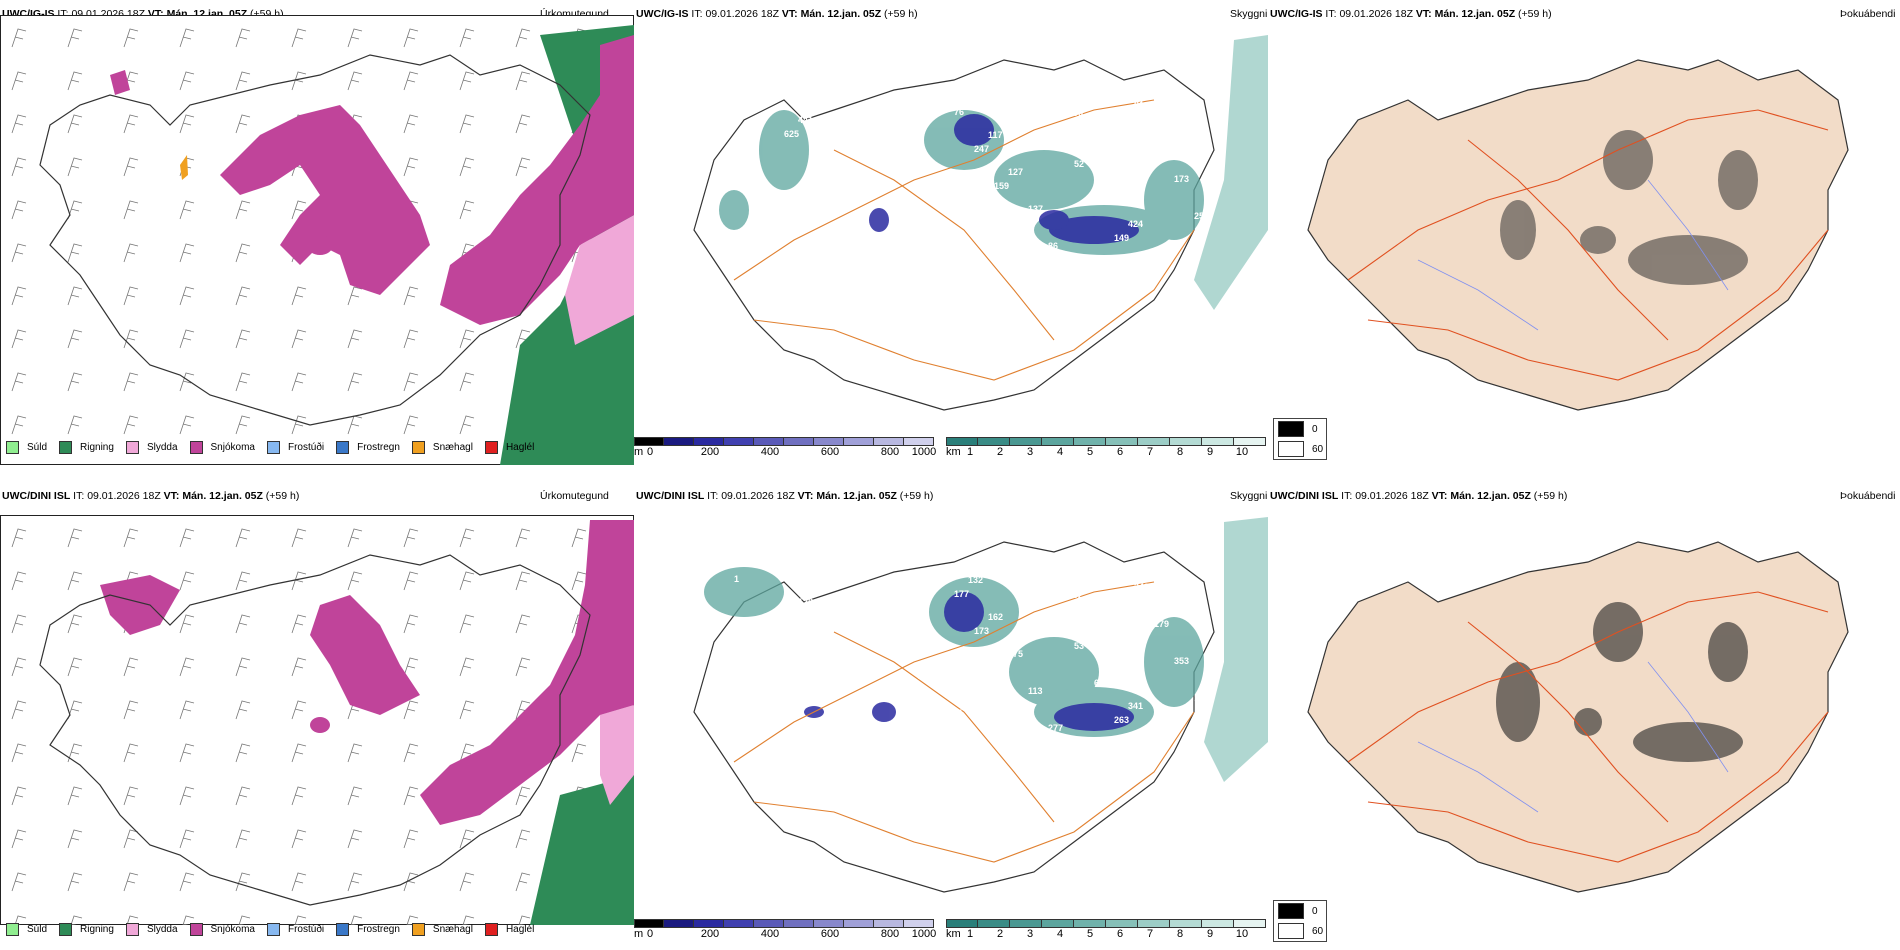  I want to click on ceiling-label: 177, so click(961, 594).